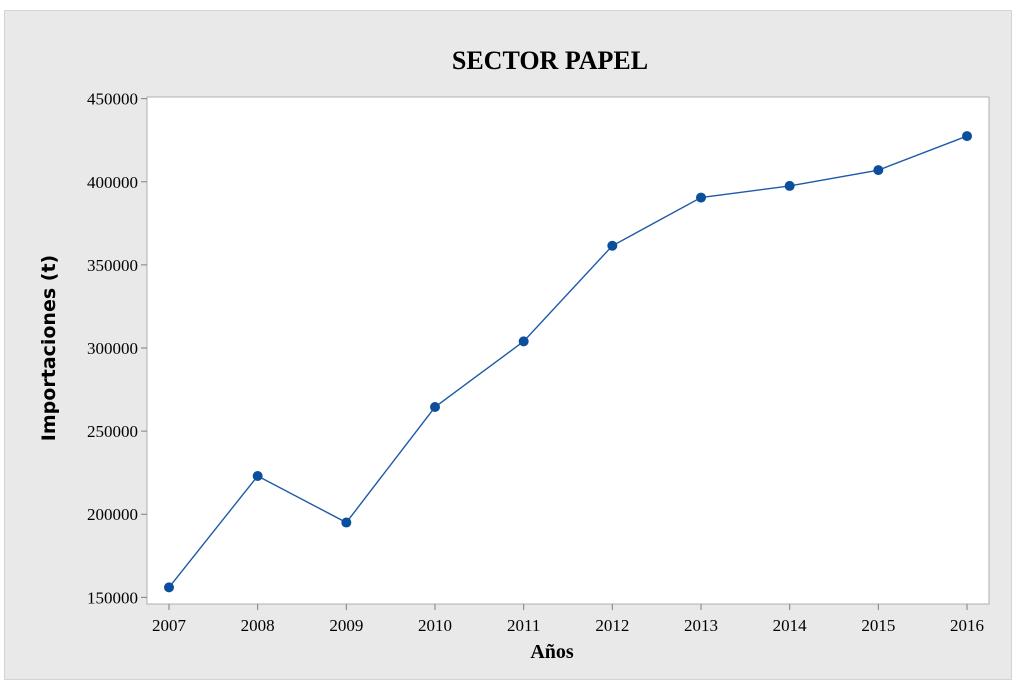 The width and height of the screenshot is (1016, 682). Describe the element at coordinates (49, 348) in the screenshot. I see `y-axis-label: Importaciones (t)` at that location.